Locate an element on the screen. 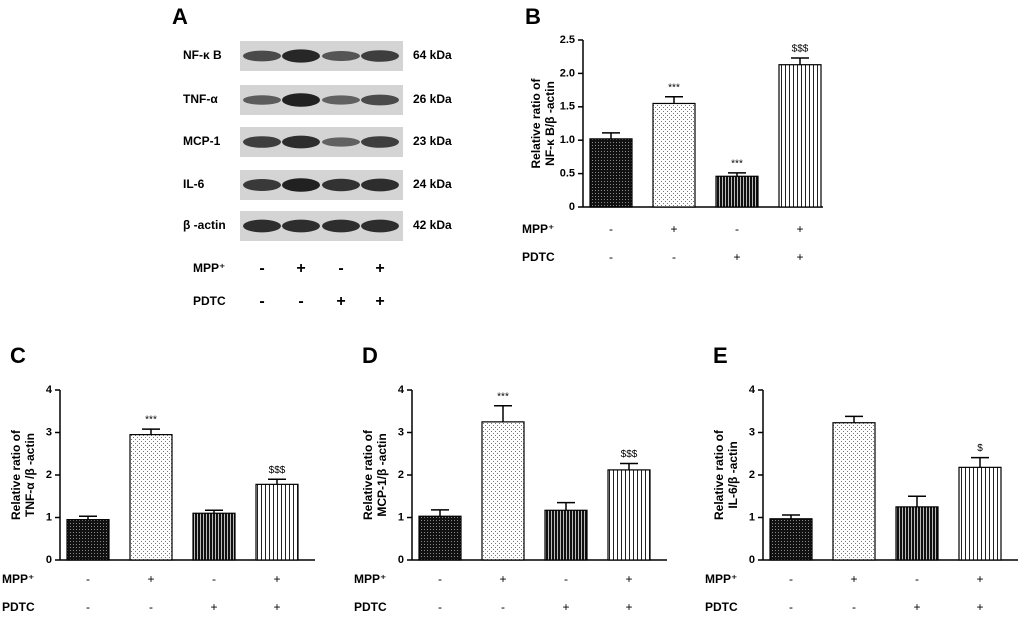 This screenshot has height=617, width=1020. y-axis-label: MCP-1/β -actin is located at coordinates (382, 474).